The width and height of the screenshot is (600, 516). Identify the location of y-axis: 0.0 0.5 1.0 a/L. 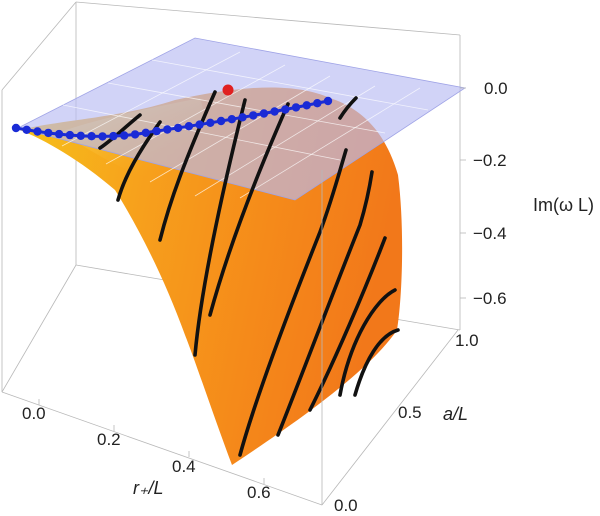
(406, 423).